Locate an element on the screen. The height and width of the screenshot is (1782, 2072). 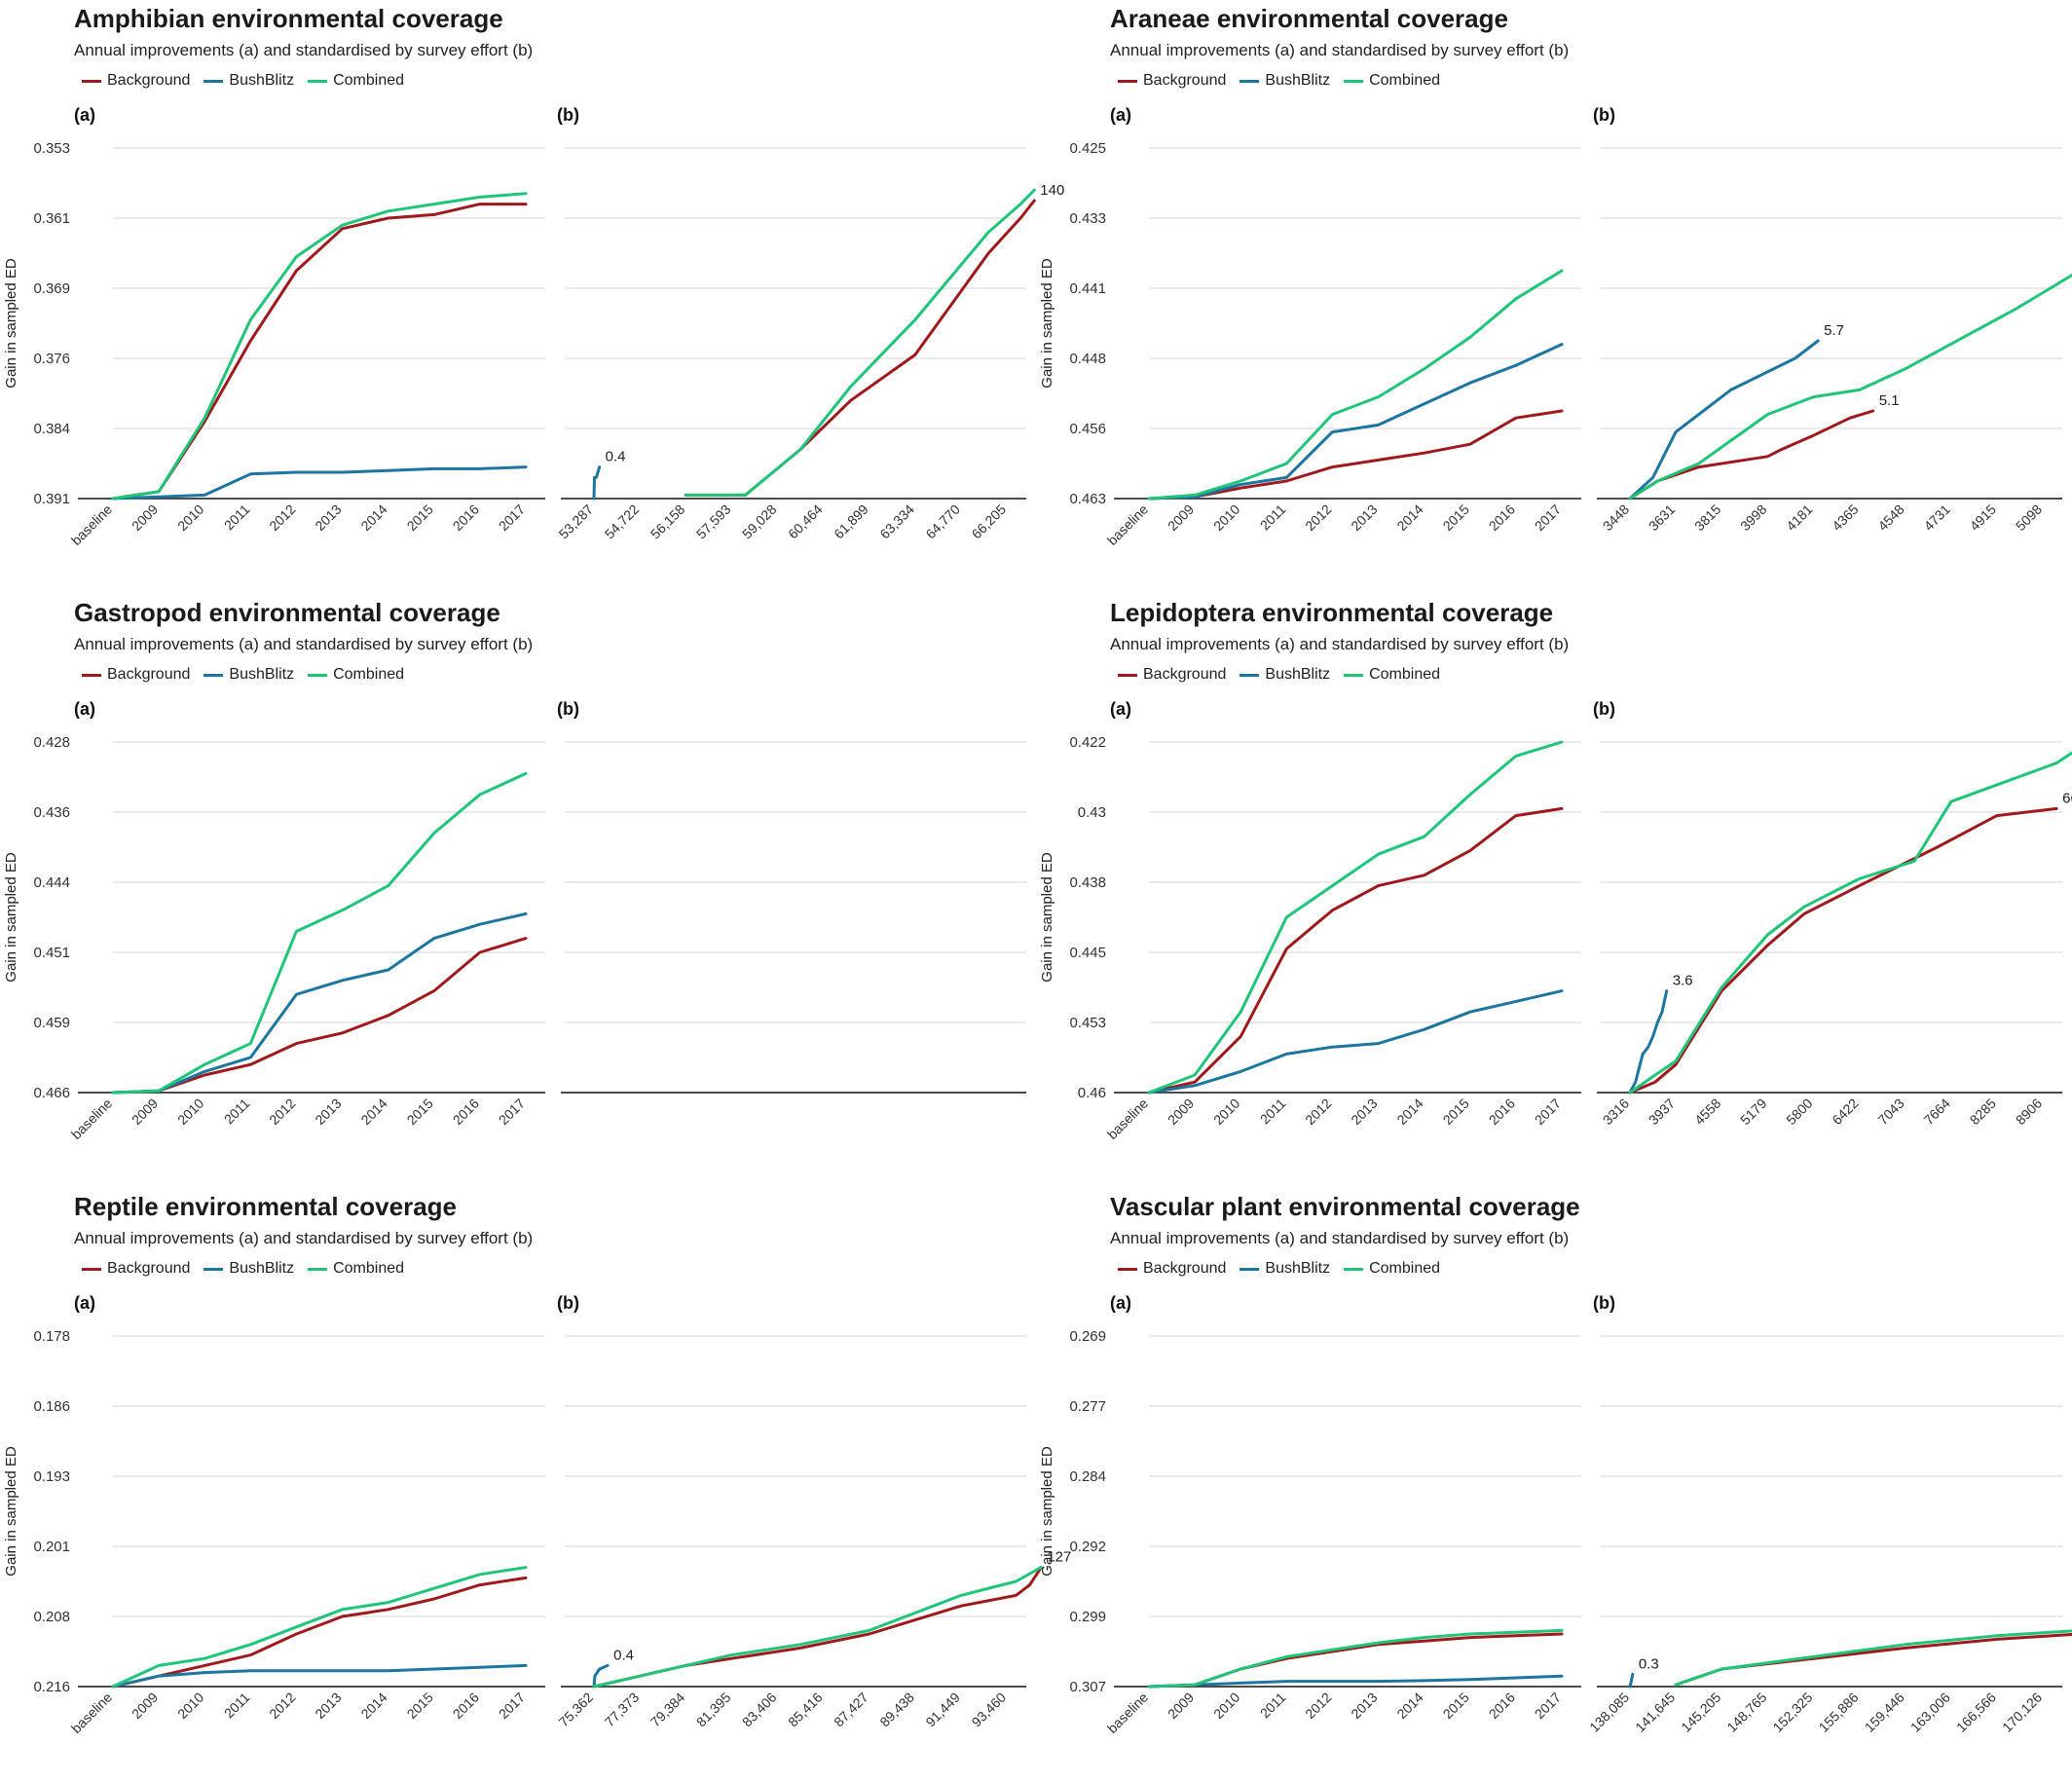
x-tick-label-a: 2009 is located at coordinates (145, 517).